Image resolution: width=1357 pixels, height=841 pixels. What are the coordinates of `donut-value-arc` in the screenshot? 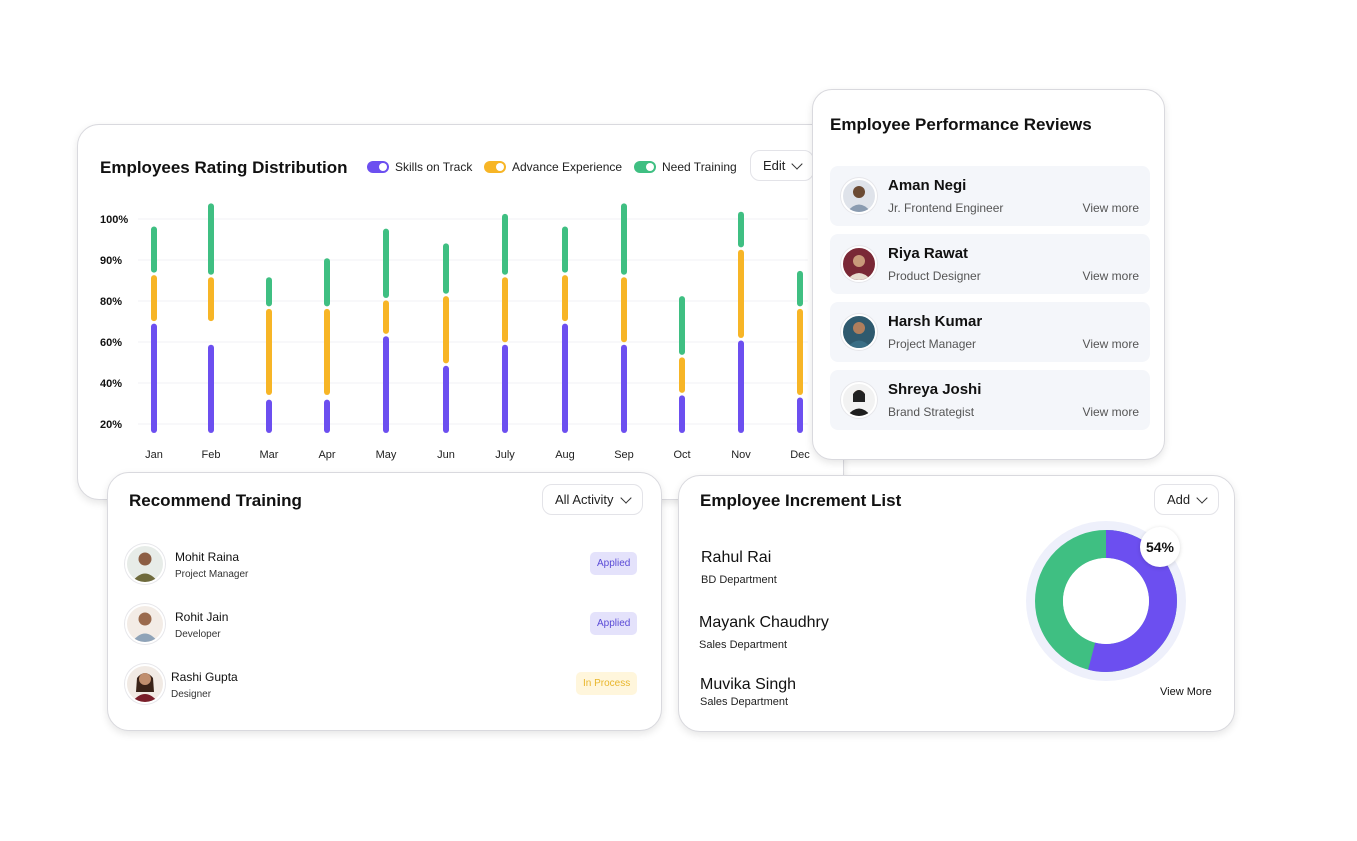 It's located at (1106, 601).